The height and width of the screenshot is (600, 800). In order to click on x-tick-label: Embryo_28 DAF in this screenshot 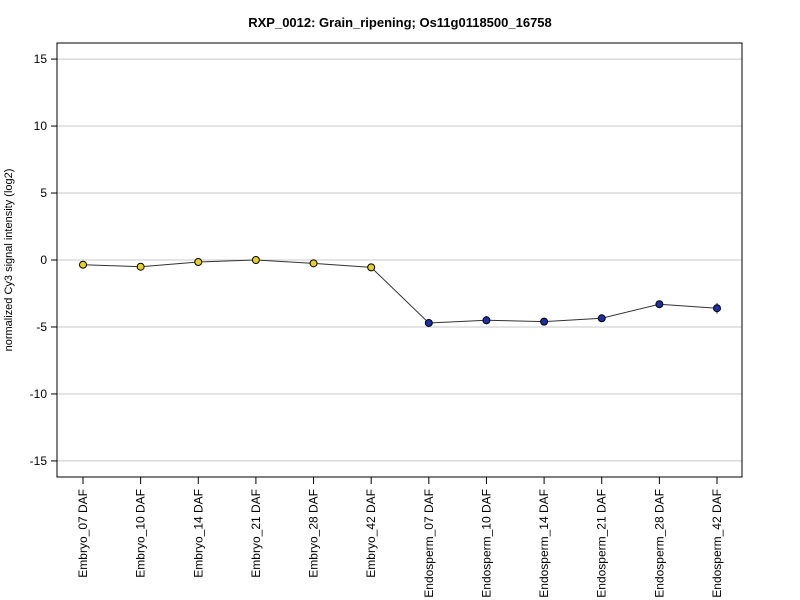, I will do `click(314, 533)`.